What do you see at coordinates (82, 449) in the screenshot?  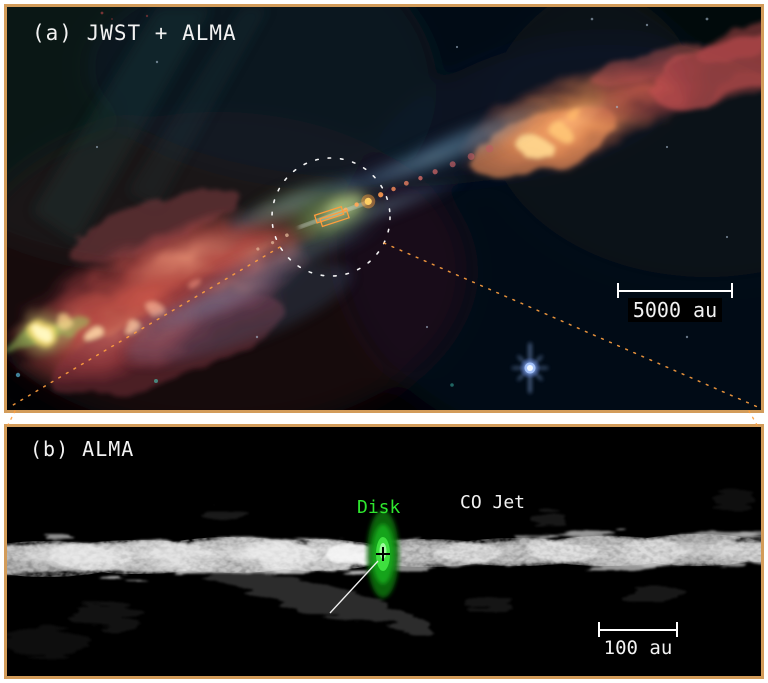 I see `panel-b-label: (b) ALMA` at bounding box center [82, 449].